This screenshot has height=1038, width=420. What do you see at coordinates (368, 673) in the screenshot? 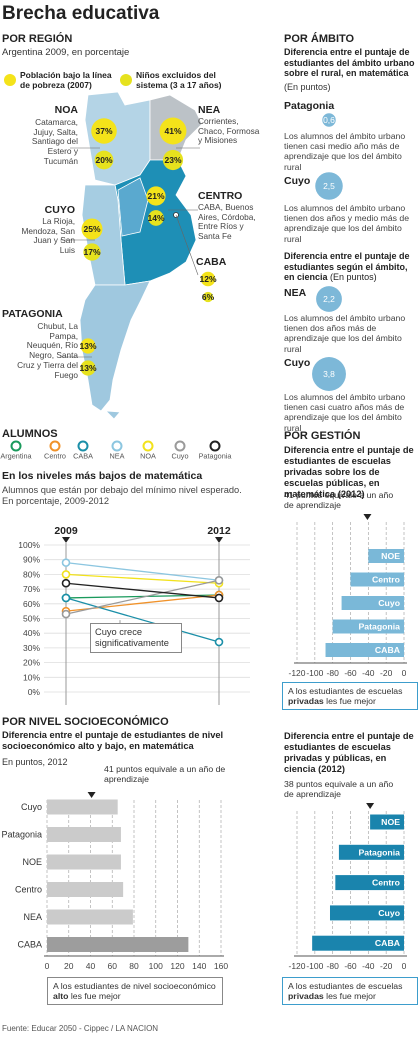
I see `x-tick-label: -40` at bounding box center [368, 673].